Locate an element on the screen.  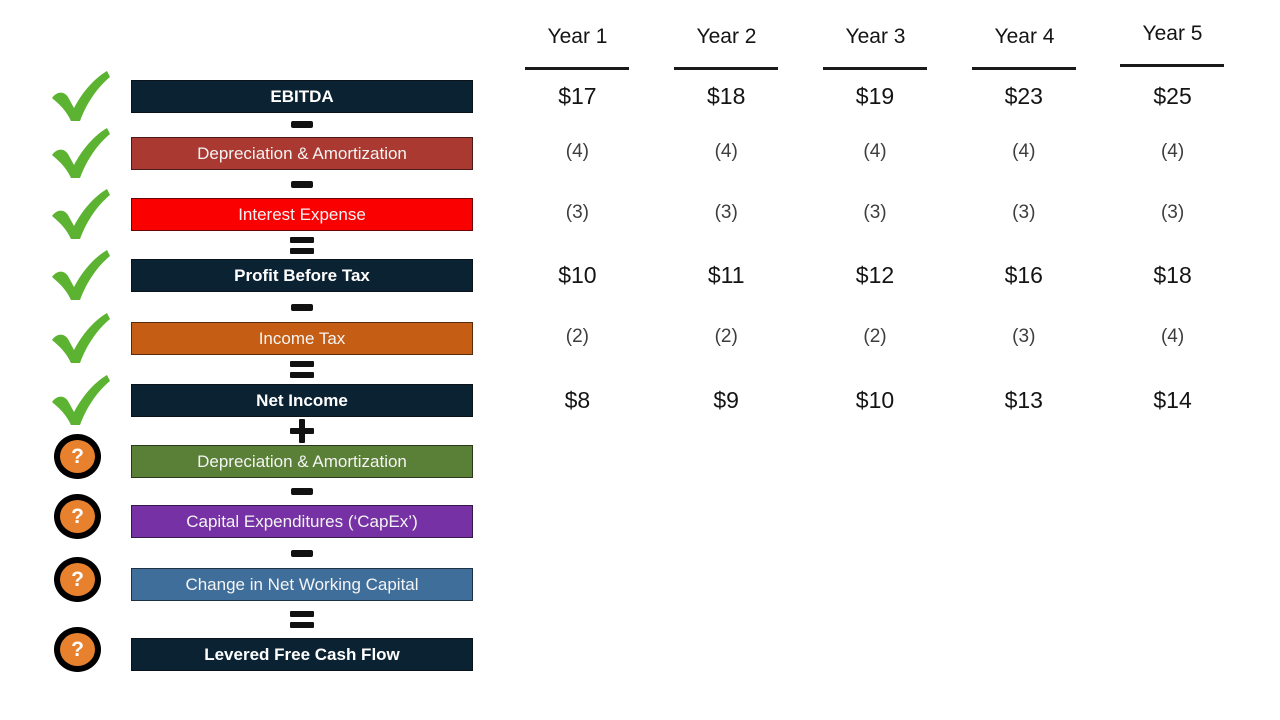
bar-profit-before-tax: Profit Before Tax is located at coordinates (302, 275).